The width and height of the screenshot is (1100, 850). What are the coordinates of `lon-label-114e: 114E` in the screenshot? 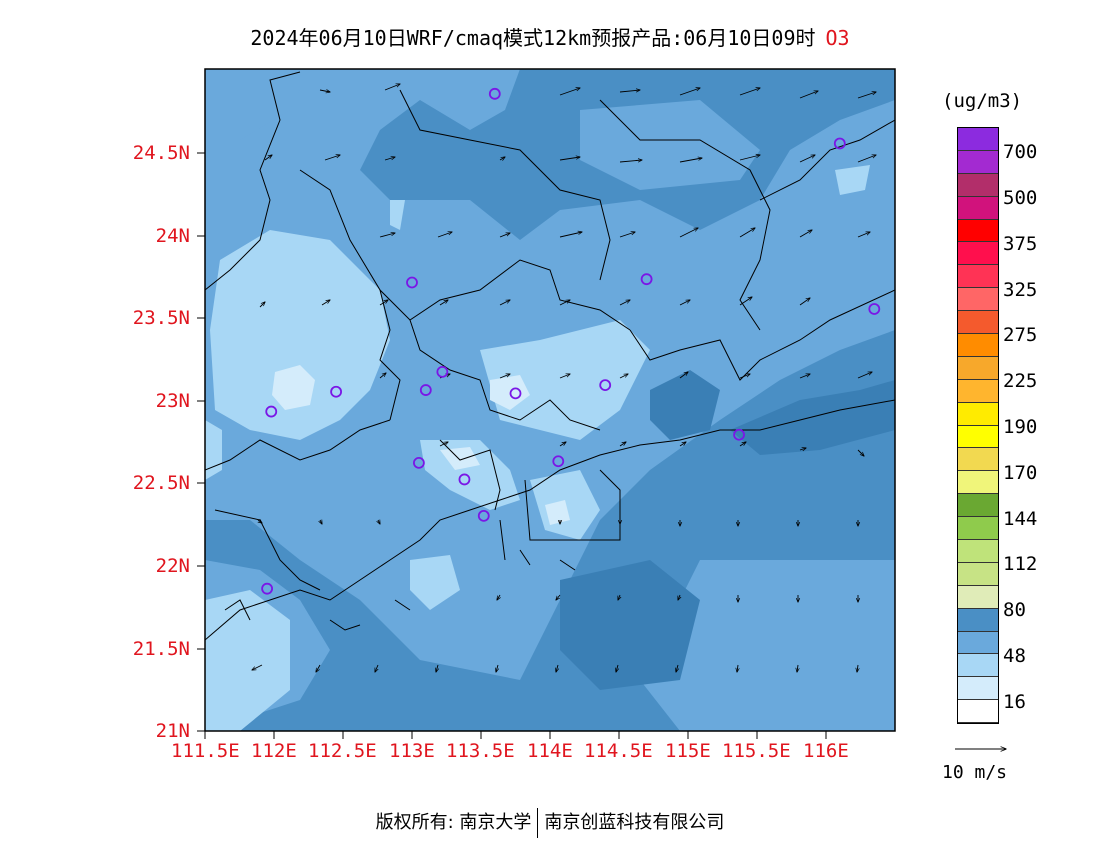 It's located at (550, 751).